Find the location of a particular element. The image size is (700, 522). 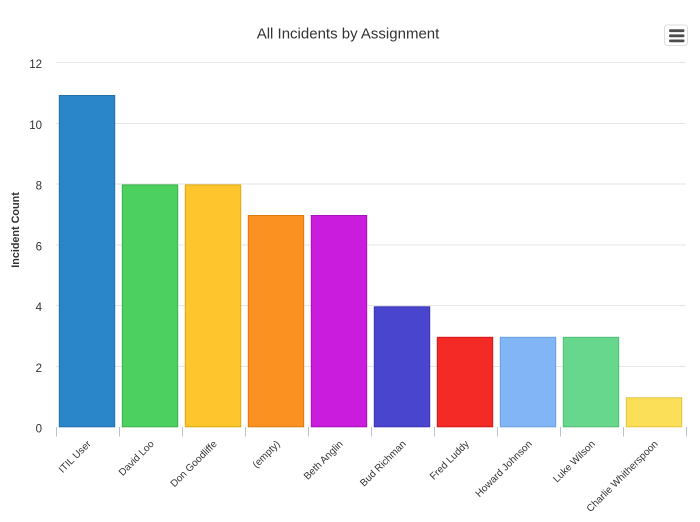

svg-text: Incident Count is located at coordinates (16, 230).